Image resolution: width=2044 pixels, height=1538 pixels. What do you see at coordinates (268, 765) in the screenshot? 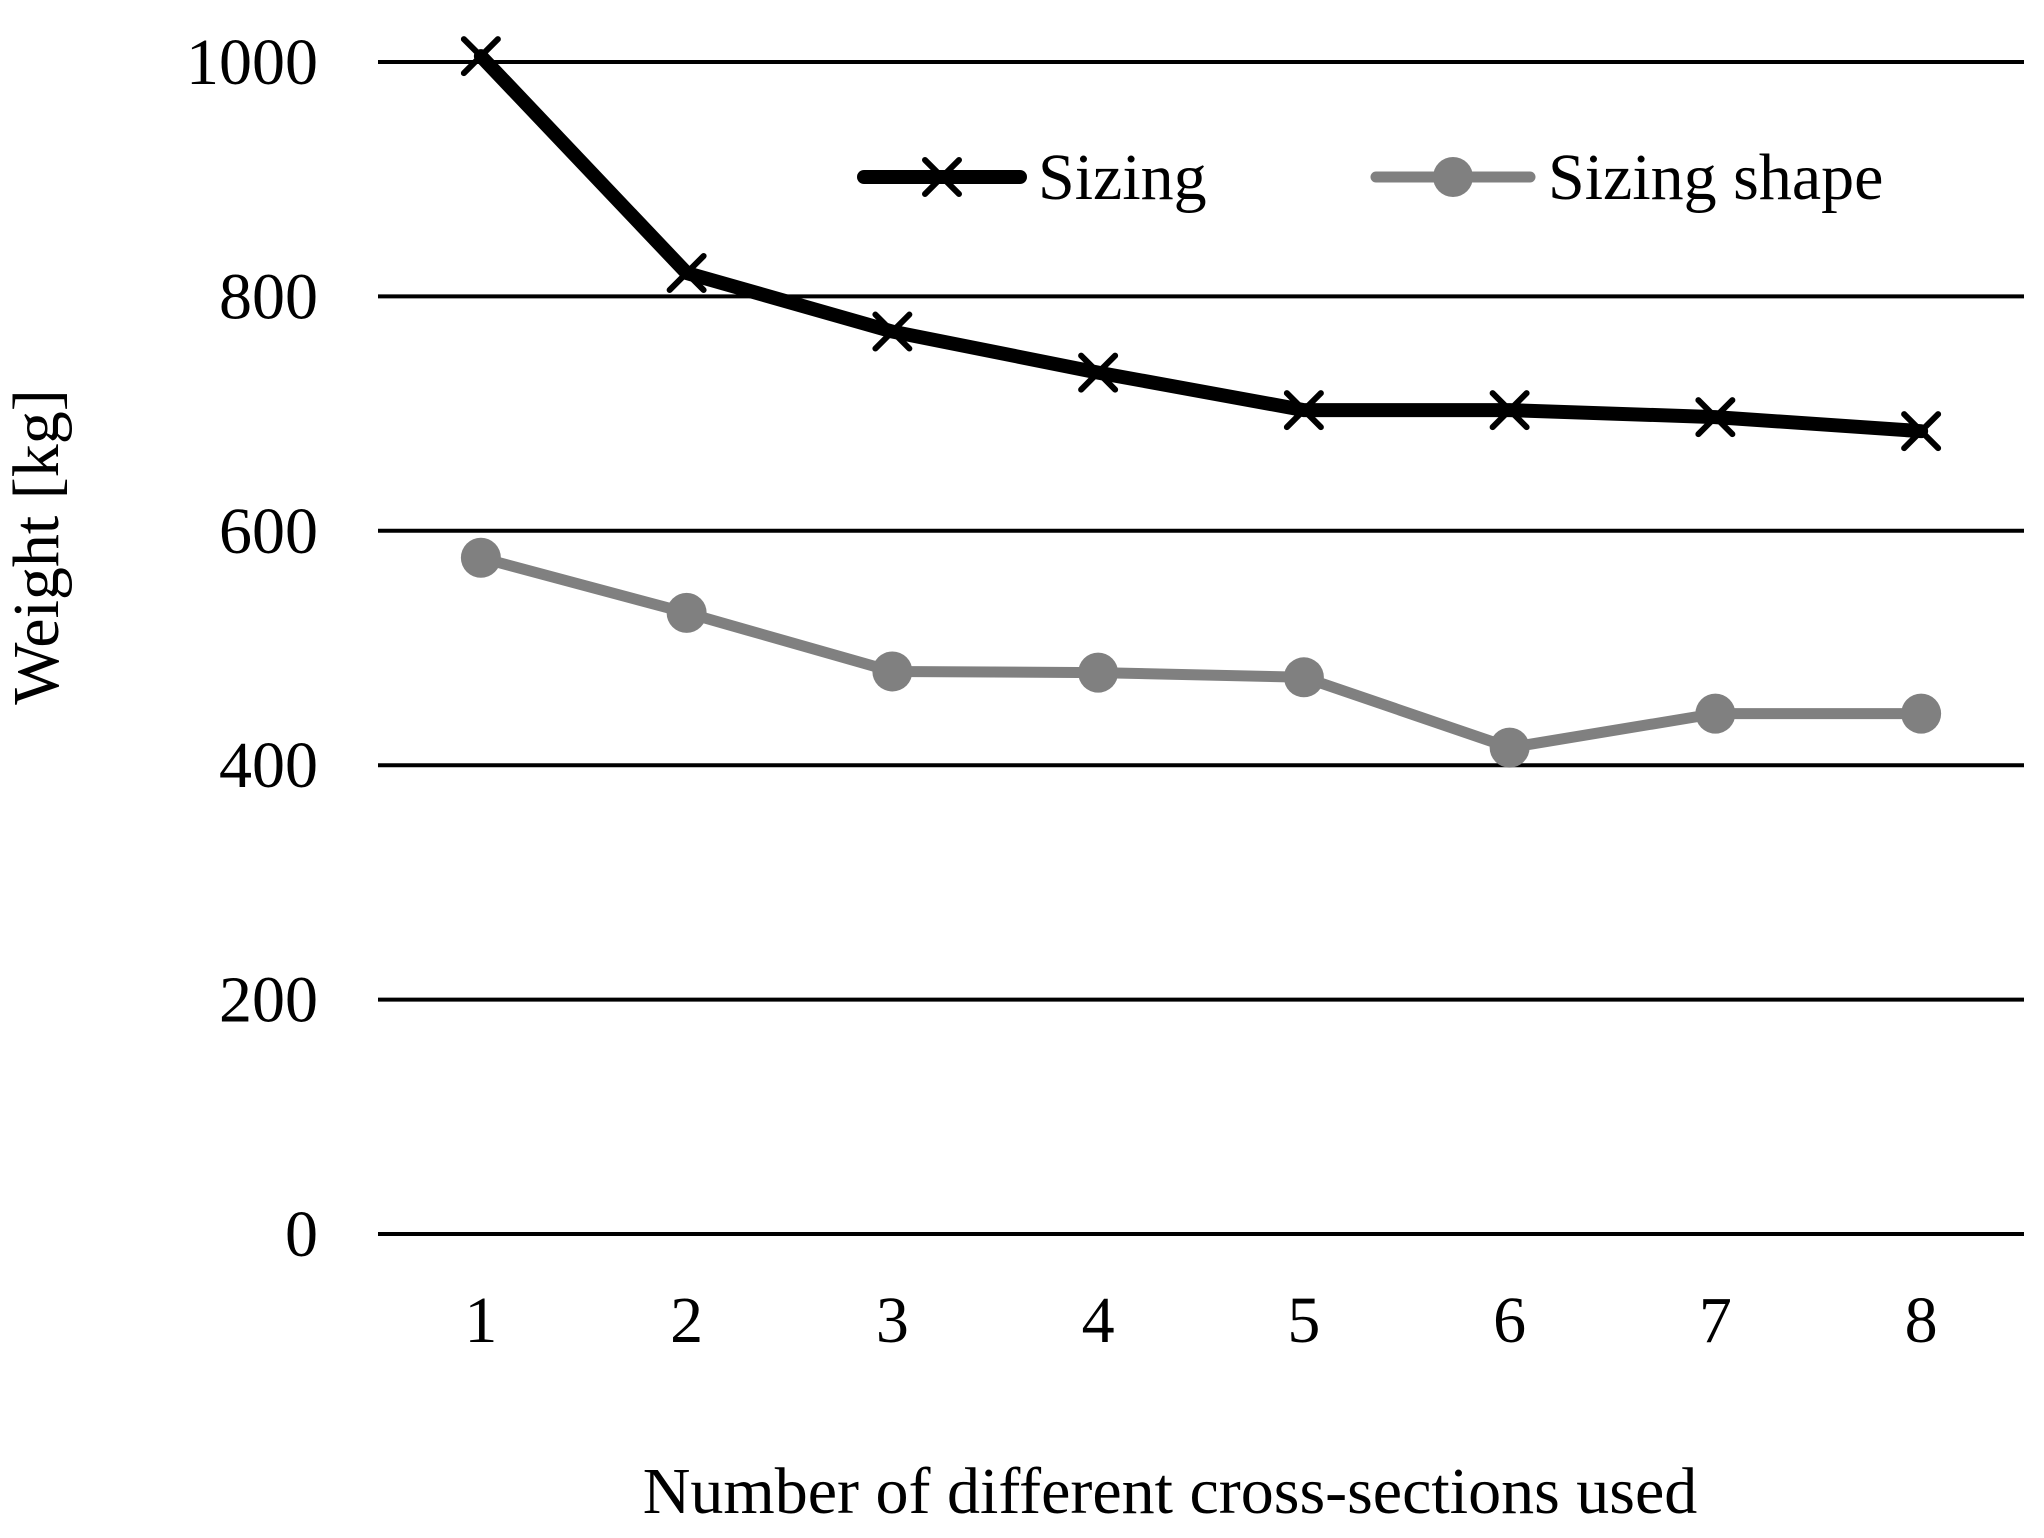
I see `y-tick-label-400: 400` at bounding box center [268, 765].